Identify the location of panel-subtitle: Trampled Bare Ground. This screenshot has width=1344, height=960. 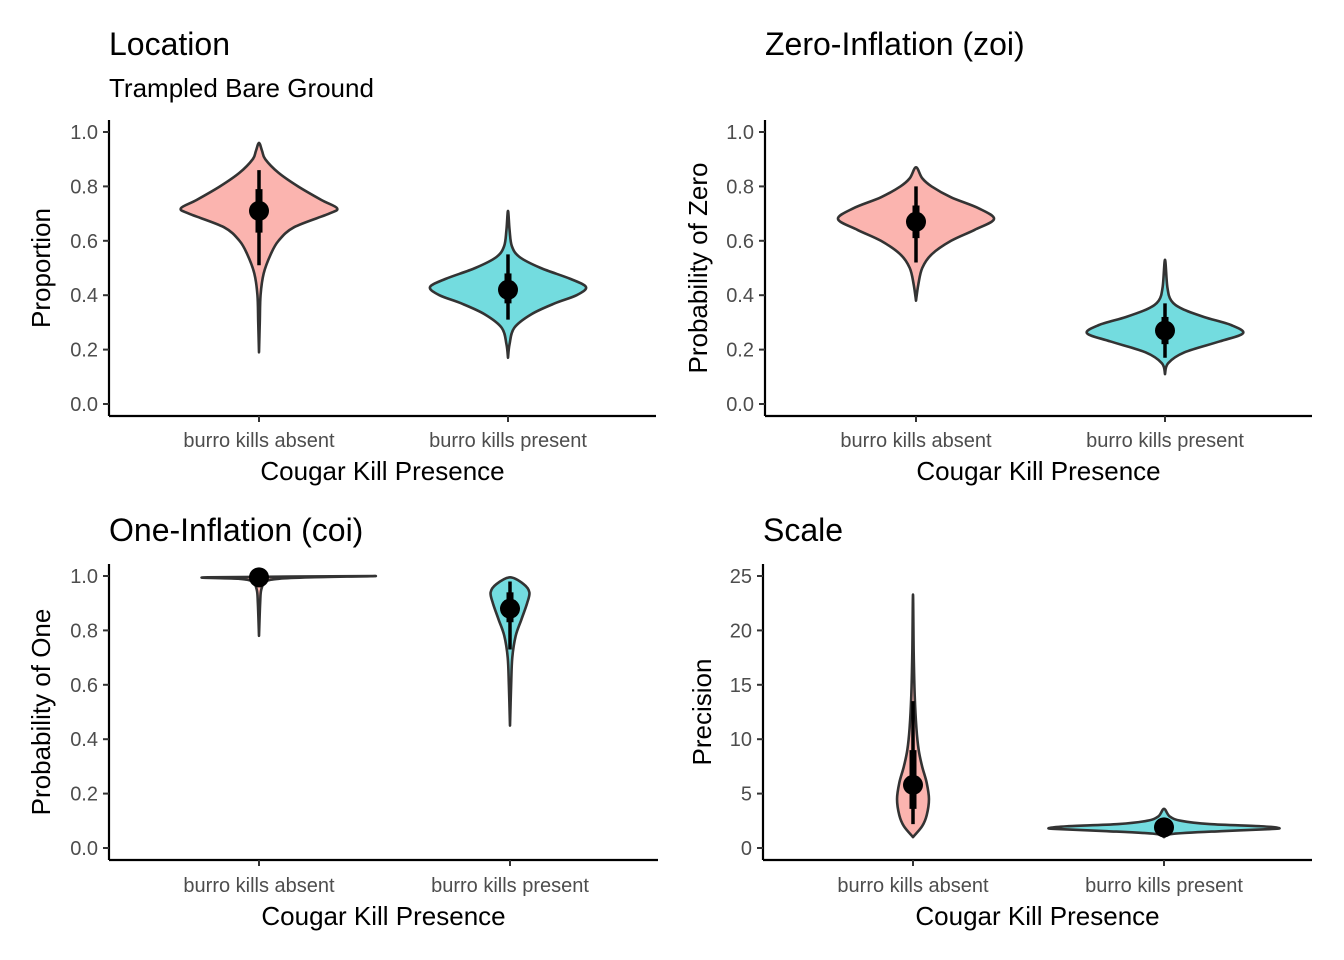
(241, 88).